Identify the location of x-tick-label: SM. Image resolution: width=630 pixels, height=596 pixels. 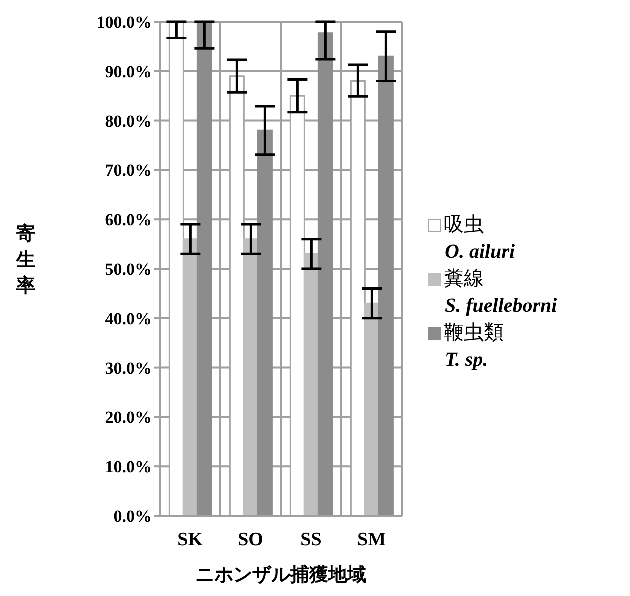
(372, 539).